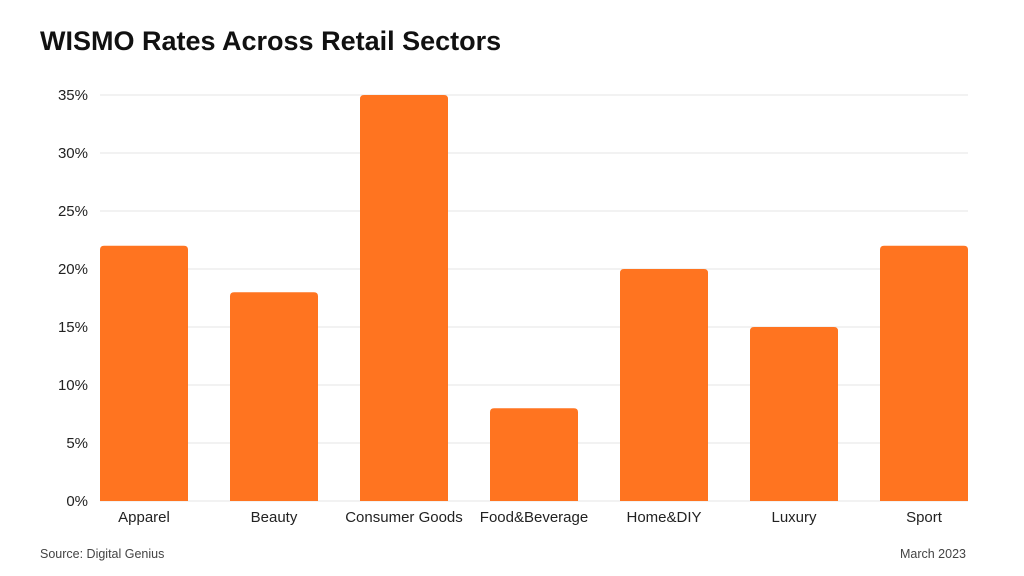 The height and width of the screenshot is (576, 1024). What do you see at coordinates (73, 385) in the screenshot?
I see `y-tick-label: 10%` at bounding box center [73, 385].